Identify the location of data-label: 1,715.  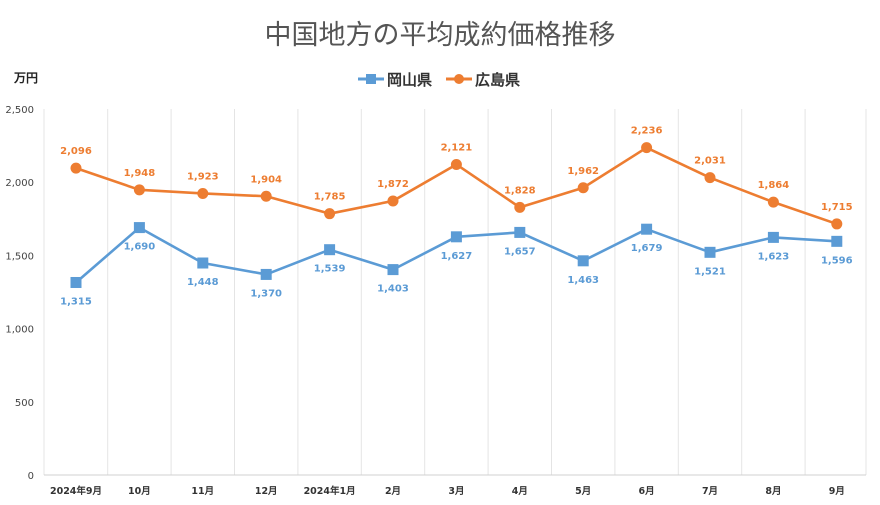
(837, 207).